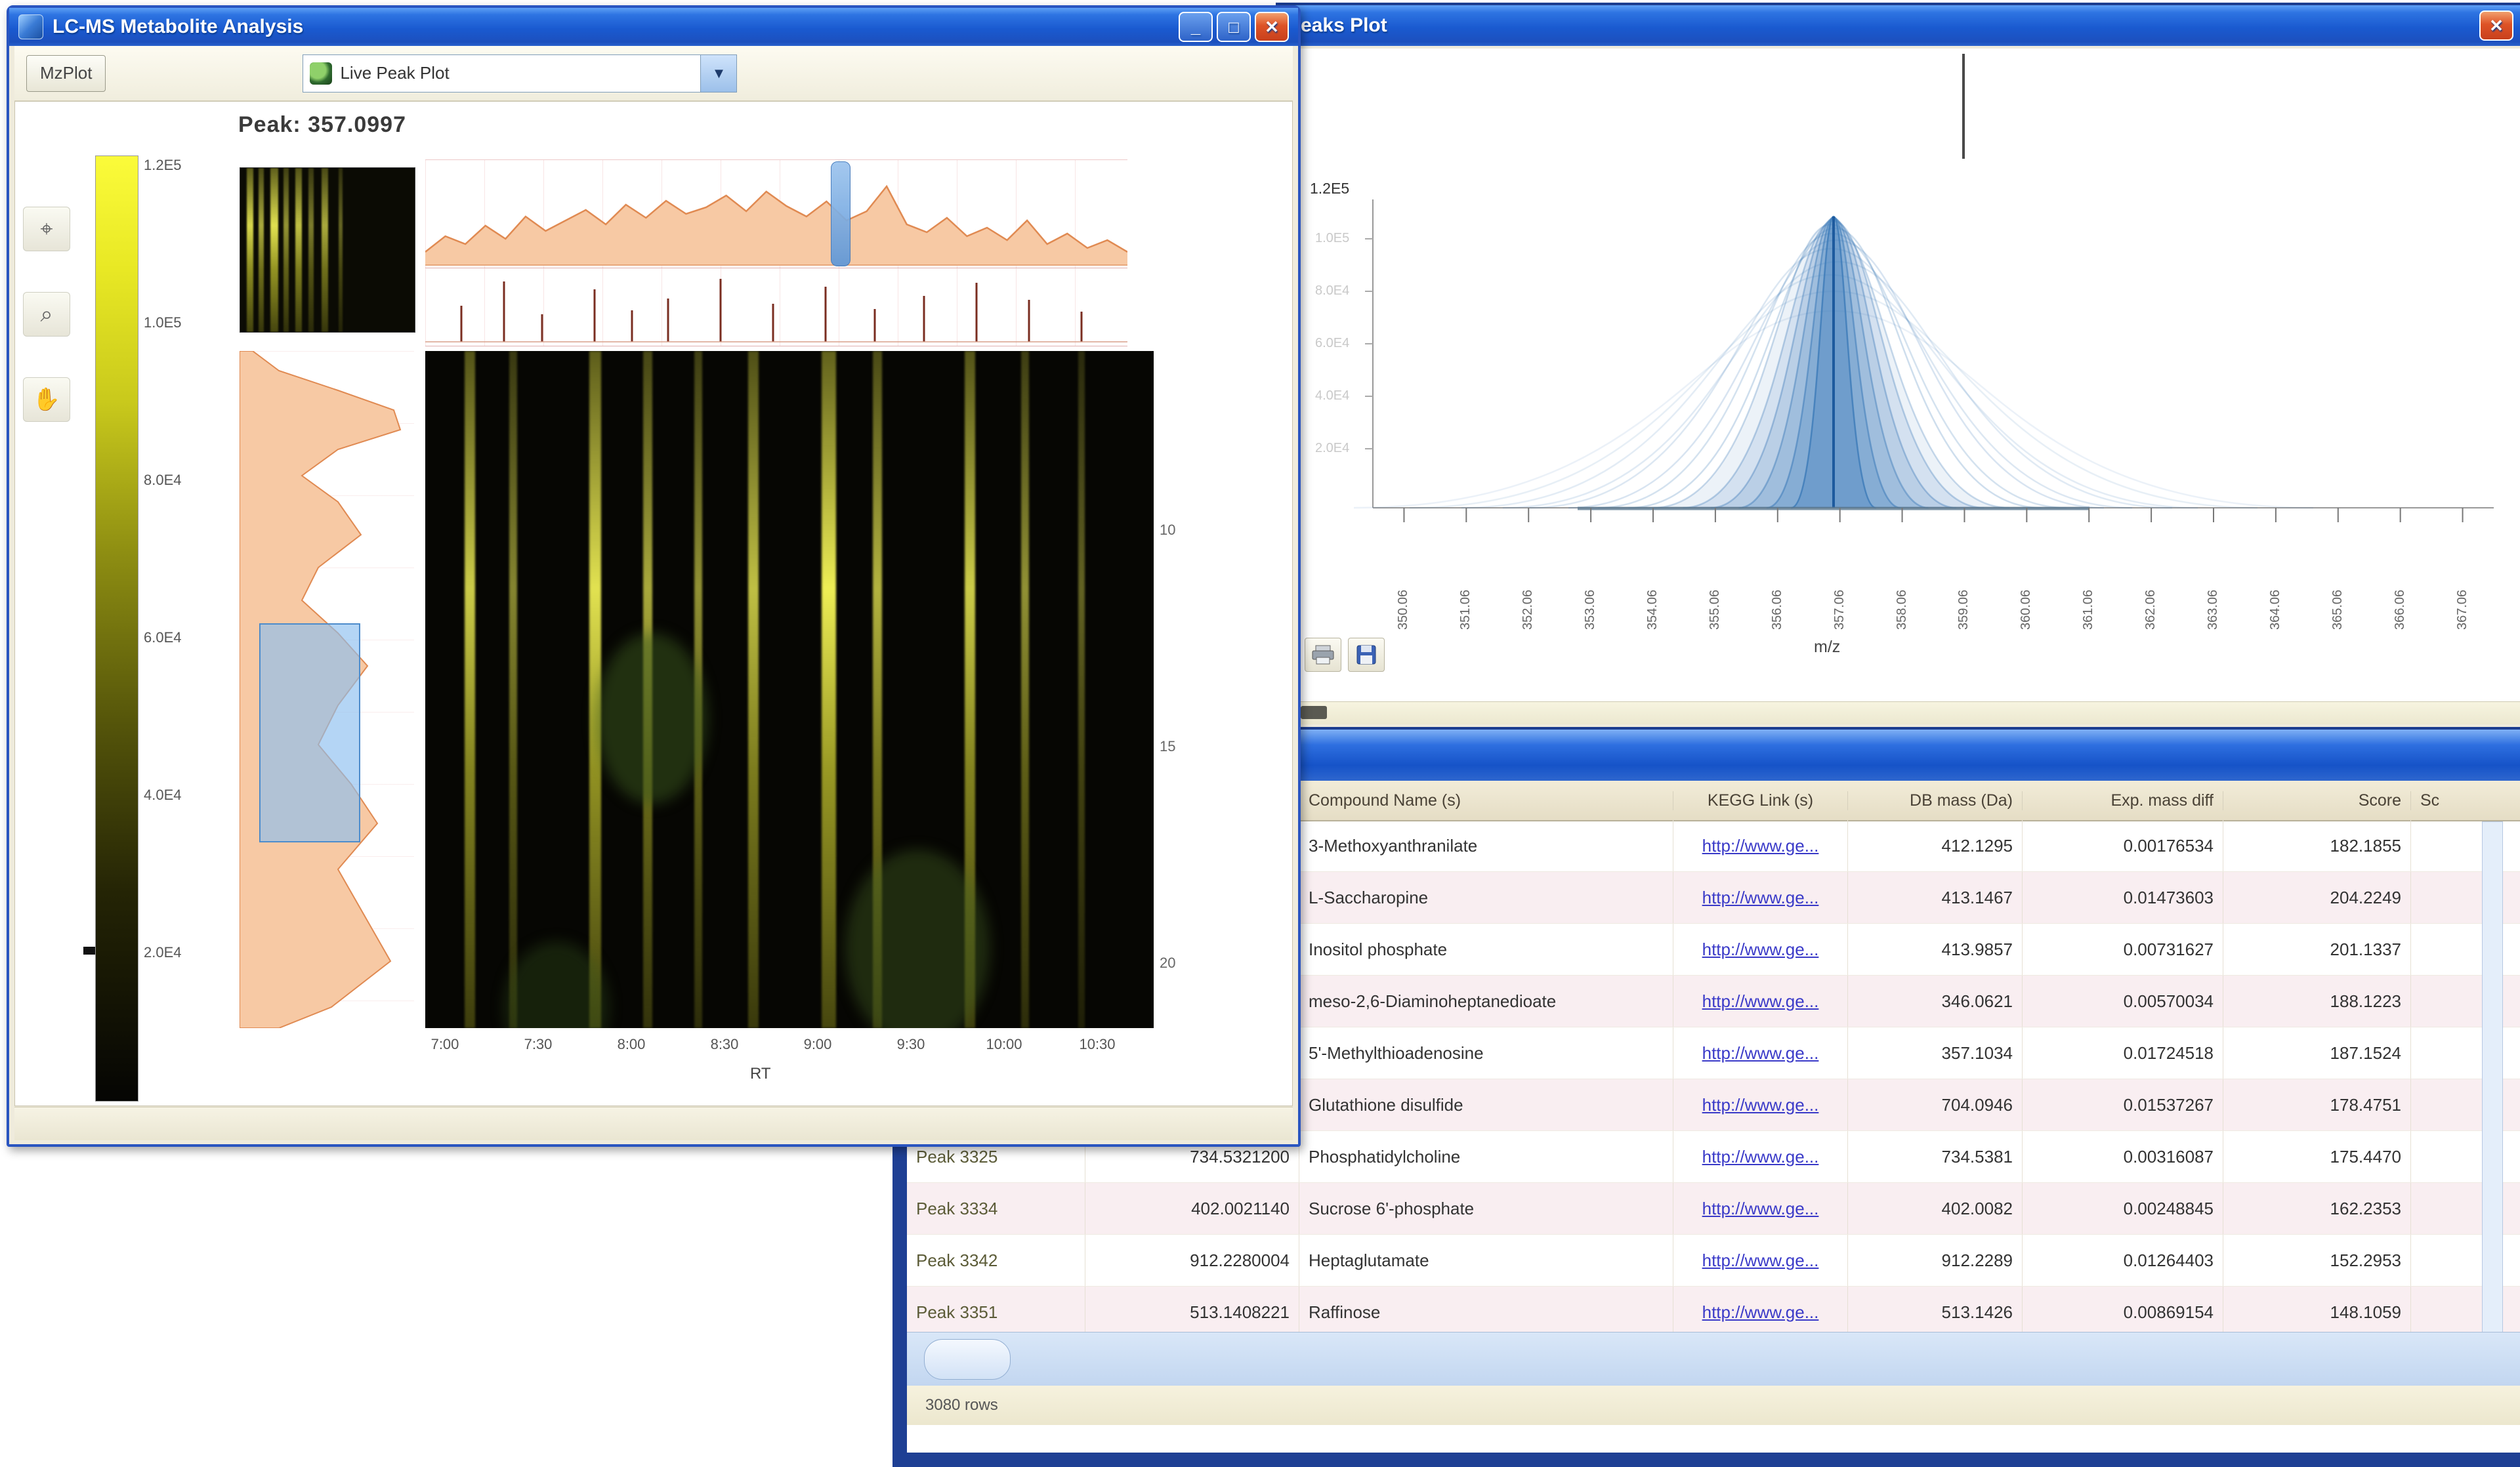 The image size is (2520, 1467). What do you see at coordinates (1332, 238) in the screenshot?
I see `y-axis-tick-label: 1.0E5` at bounding box center [1332, 238].